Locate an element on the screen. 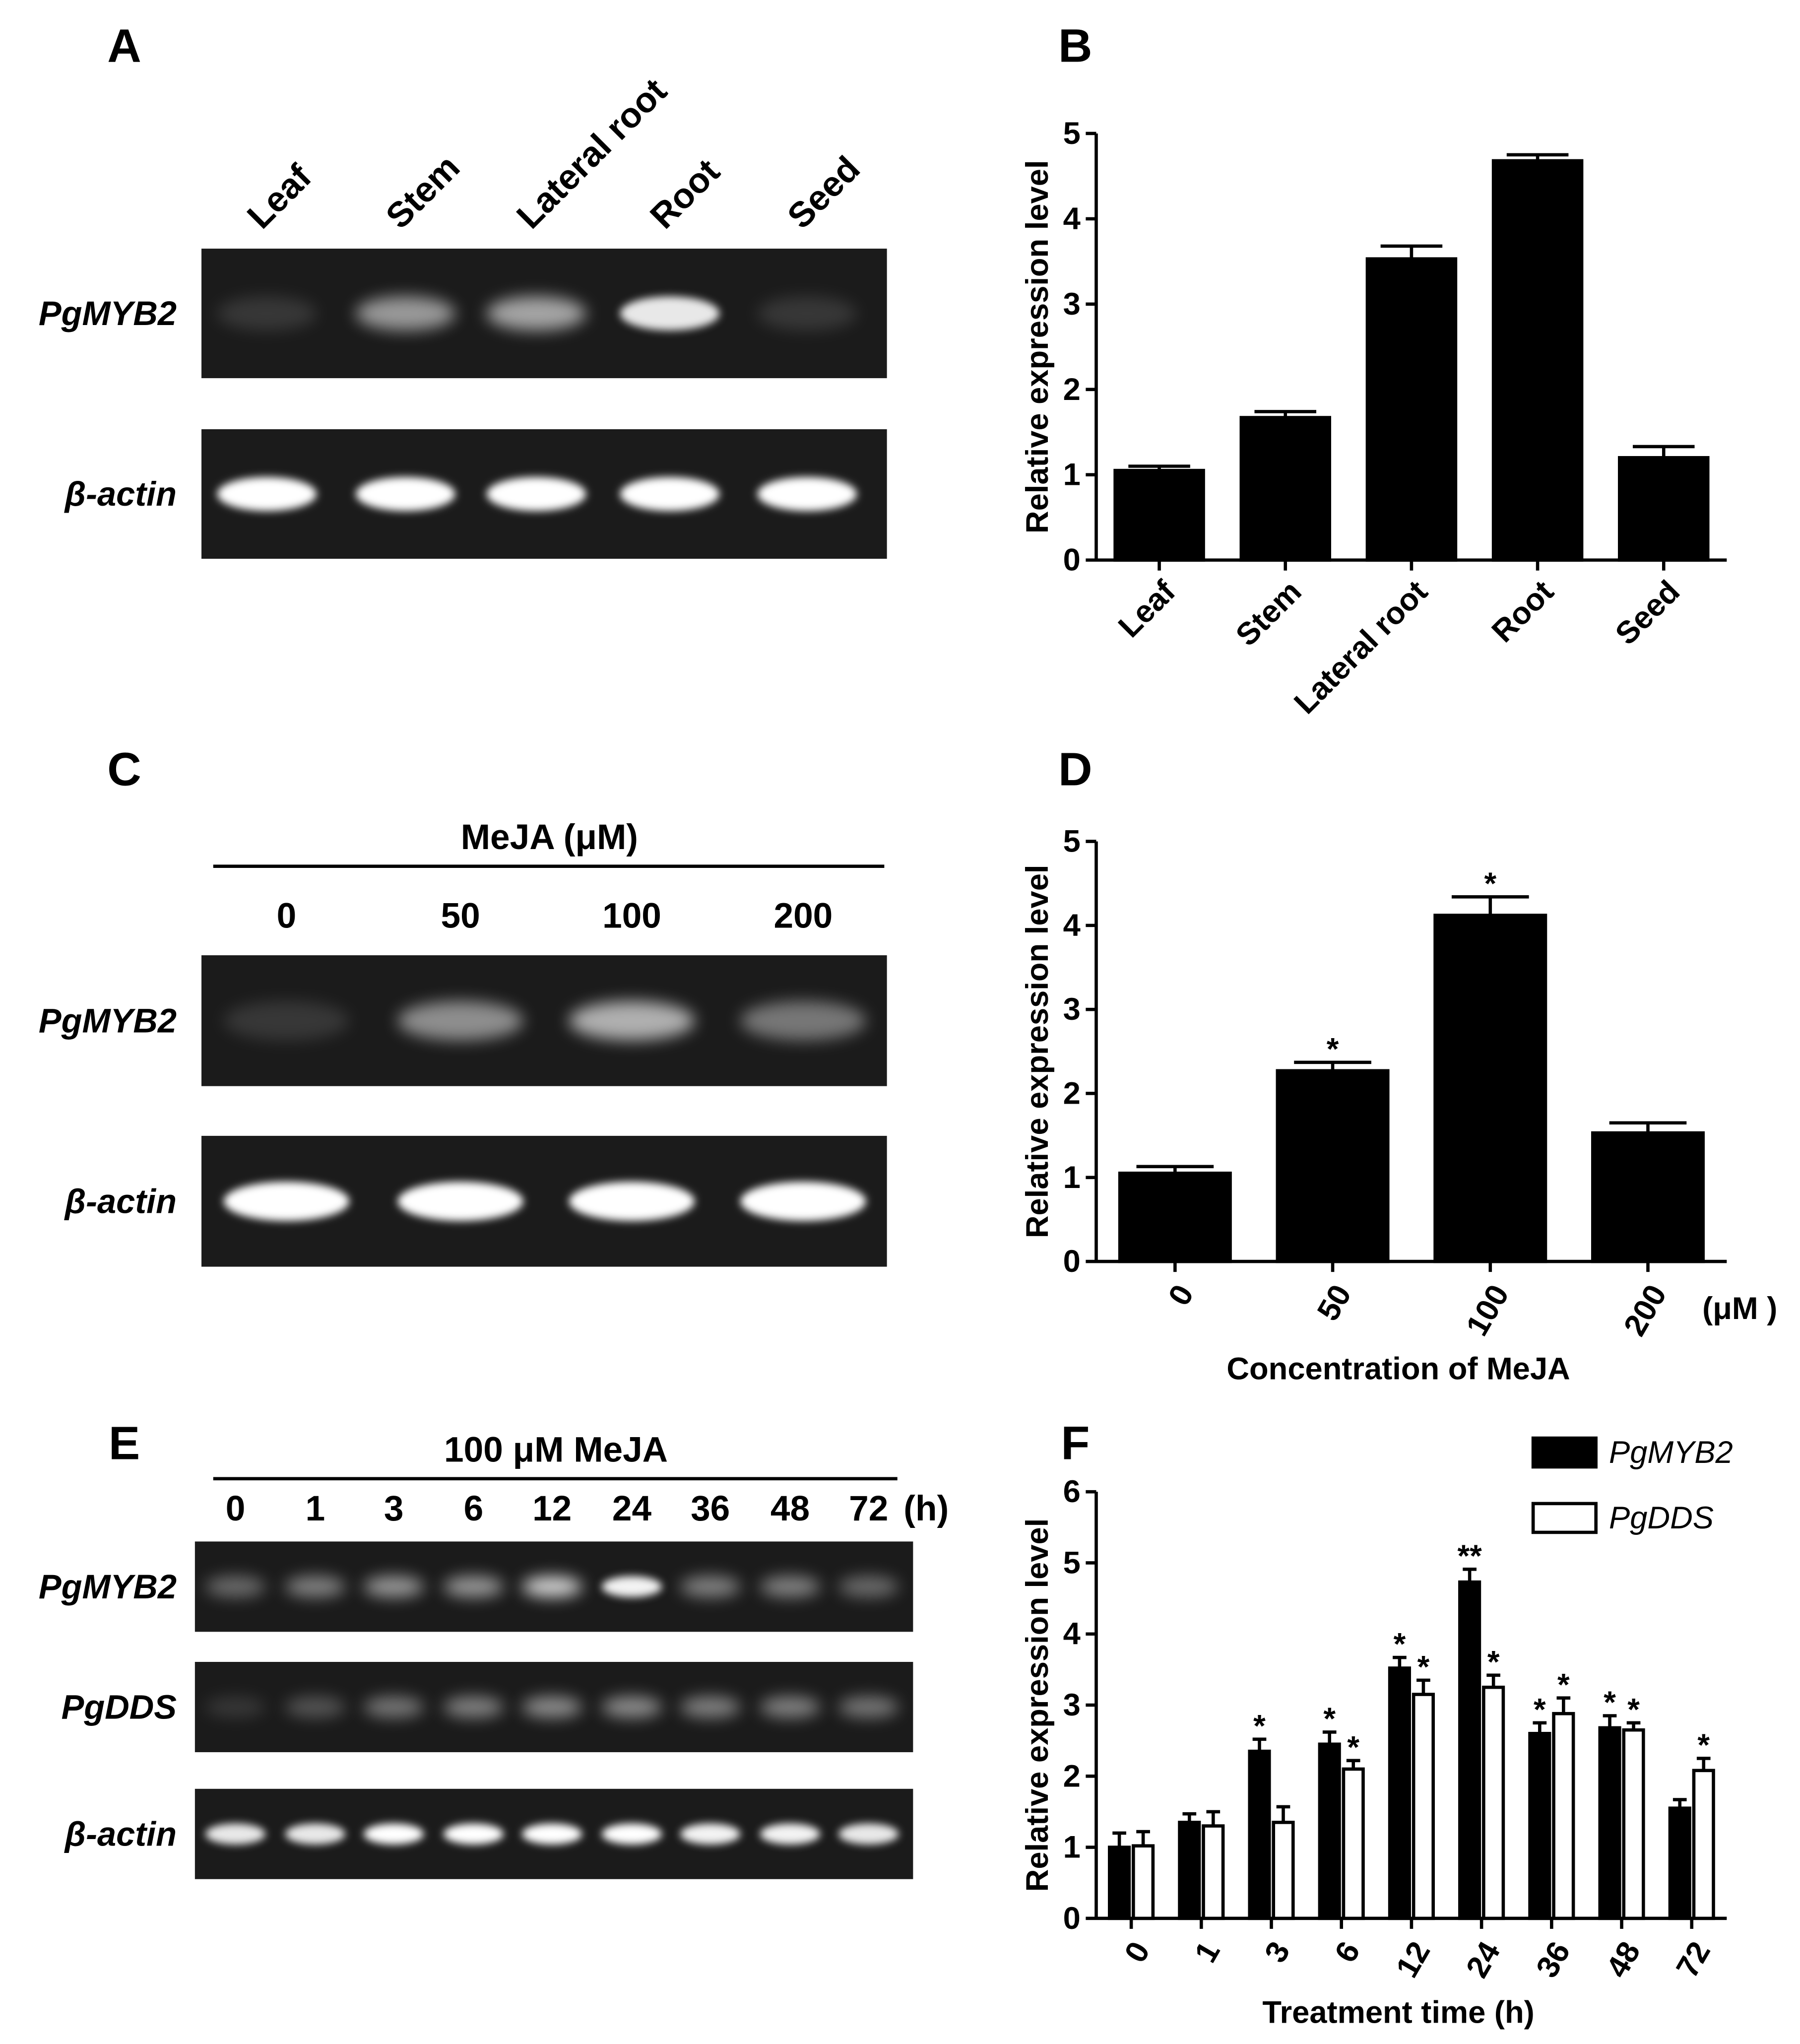  panel-label: B is located at coordinates (1075, 45).